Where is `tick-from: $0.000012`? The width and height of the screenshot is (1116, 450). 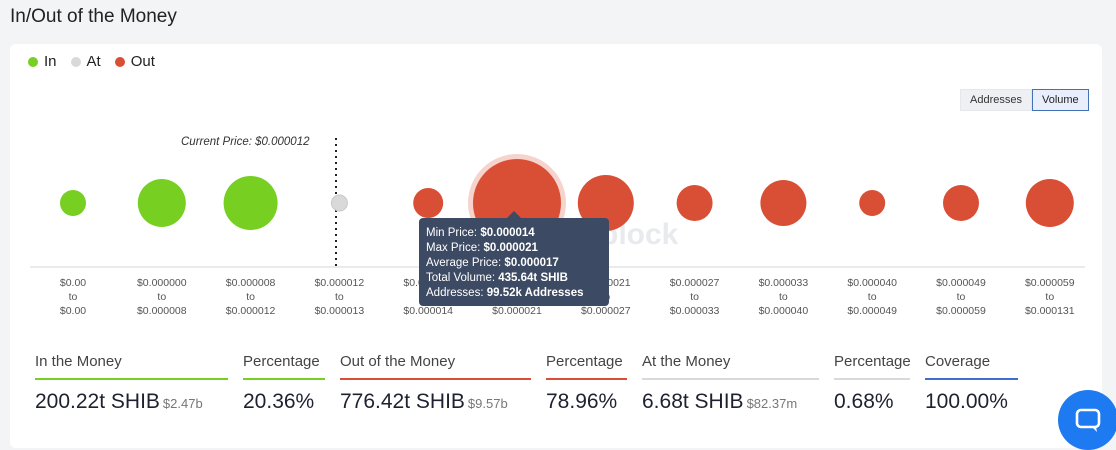
tick-from: $0.000012 is located at coordinates (339, 283).